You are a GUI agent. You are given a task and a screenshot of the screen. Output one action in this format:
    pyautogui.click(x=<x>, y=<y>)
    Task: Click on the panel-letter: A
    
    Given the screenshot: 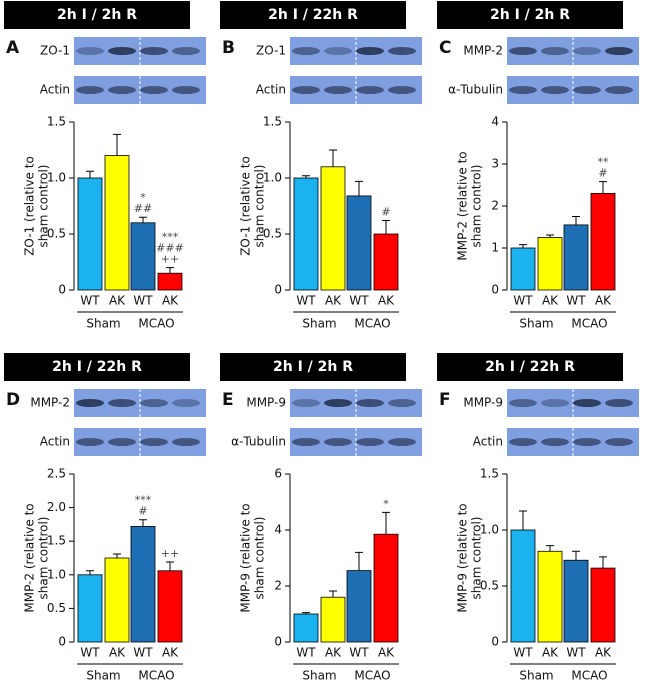 What is the action you would take?
    pyautogui.click(x=13, y=48)
    